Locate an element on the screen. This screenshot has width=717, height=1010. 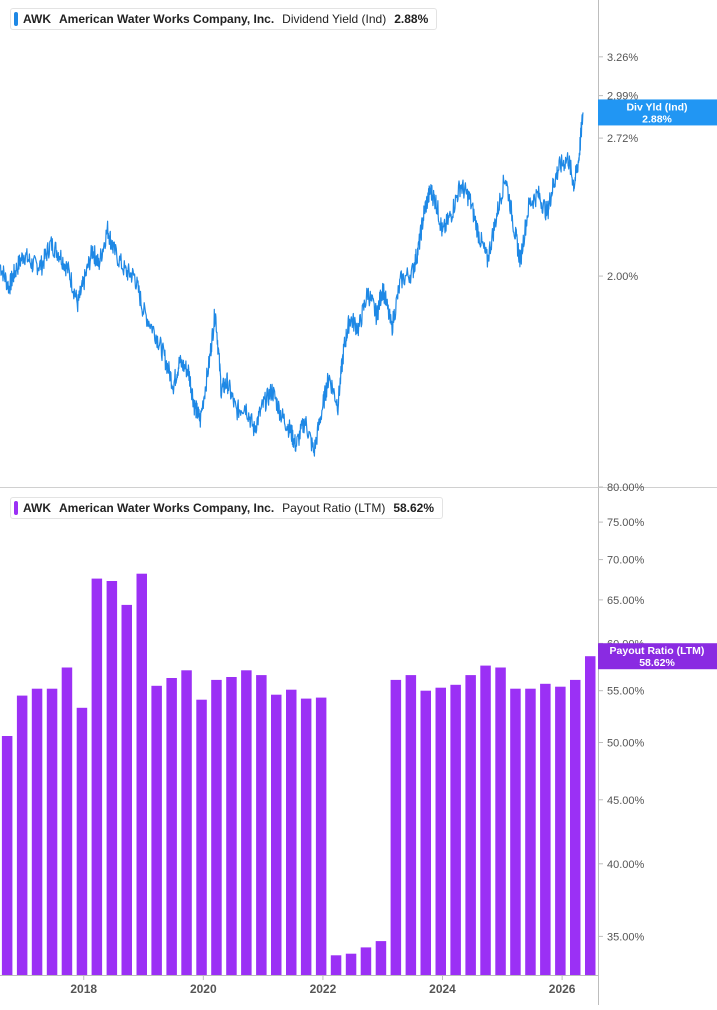
x-tick-label: 2022 is located at coordinates (323, 989).